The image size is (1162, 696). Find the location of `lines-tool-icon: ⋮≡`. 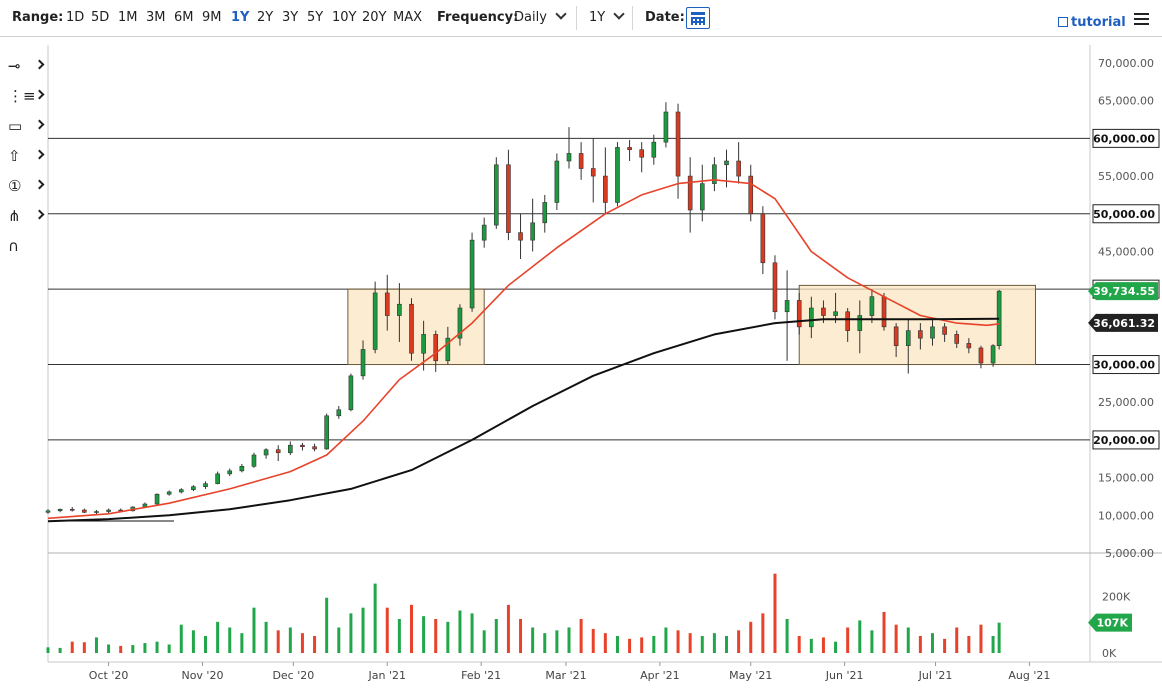

lines-tool-icon: ⋮≡ is located at coordinates (22, 96).